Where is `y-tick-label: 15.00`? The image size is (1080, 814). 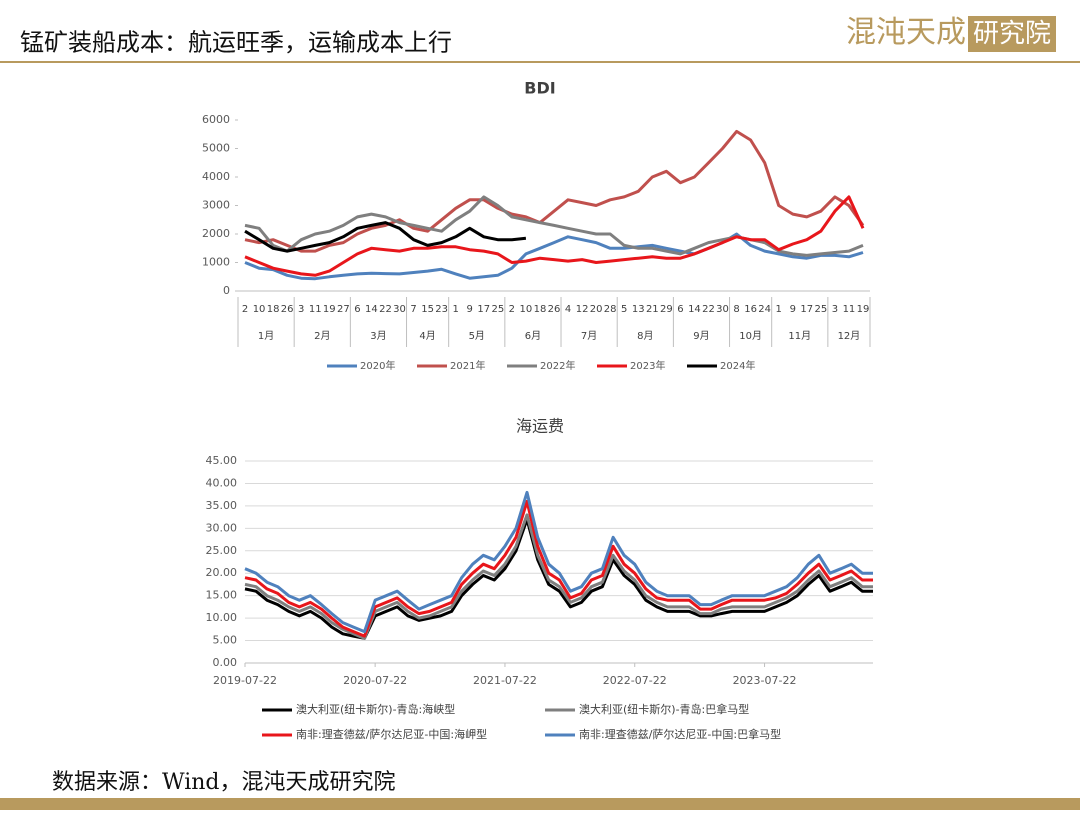 y-tick-label: 15.00 is located at coordinates (222, 595).